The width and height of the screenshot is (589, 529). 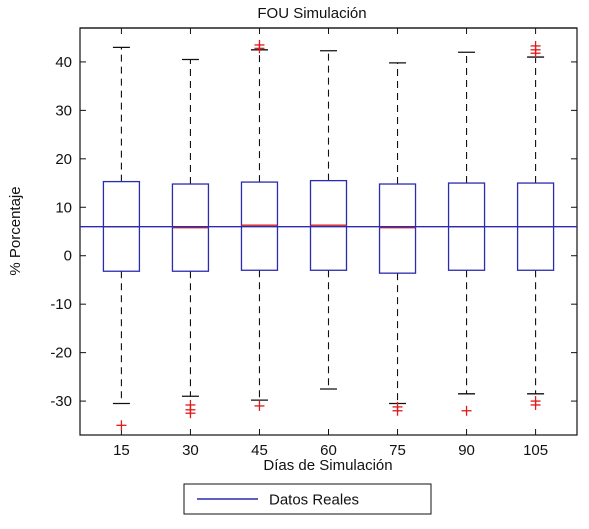 What do you see at coordinates (311, 13) in the screenshot?
I see `chart-title: FOU Simulación` at bounding box center [311, 13].